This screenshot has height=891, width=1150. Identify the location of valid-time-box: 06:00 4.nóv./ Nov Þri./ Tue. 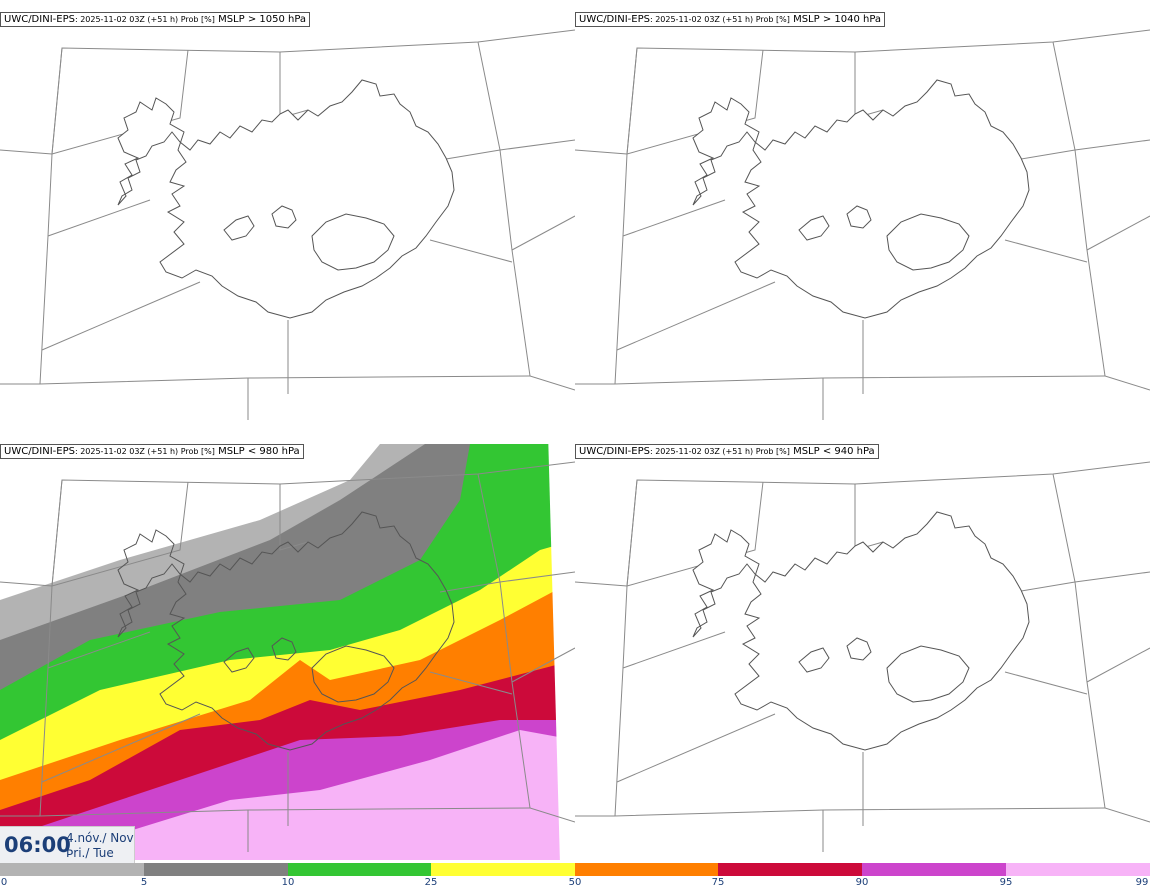
(67, 844).